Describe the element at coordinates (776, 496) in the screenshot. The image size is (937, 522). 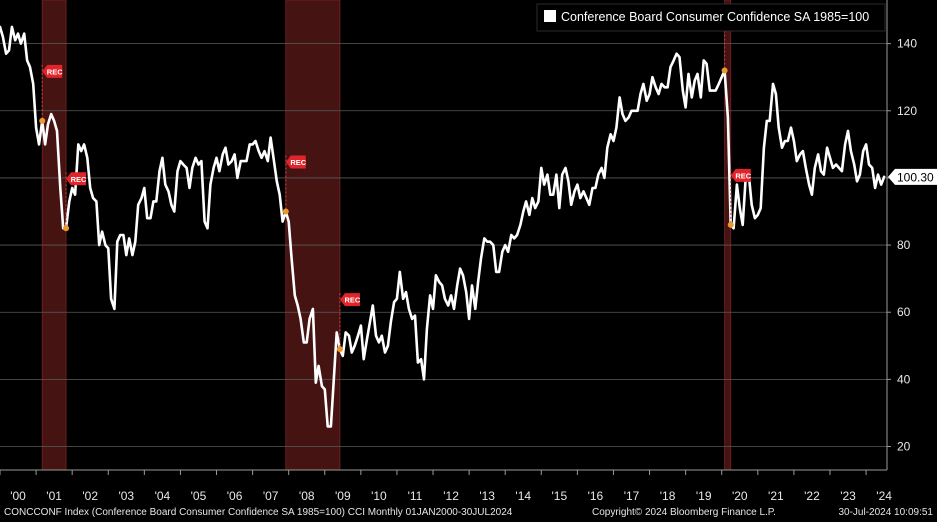
I see `x-tick-label-21: '21` at that location.